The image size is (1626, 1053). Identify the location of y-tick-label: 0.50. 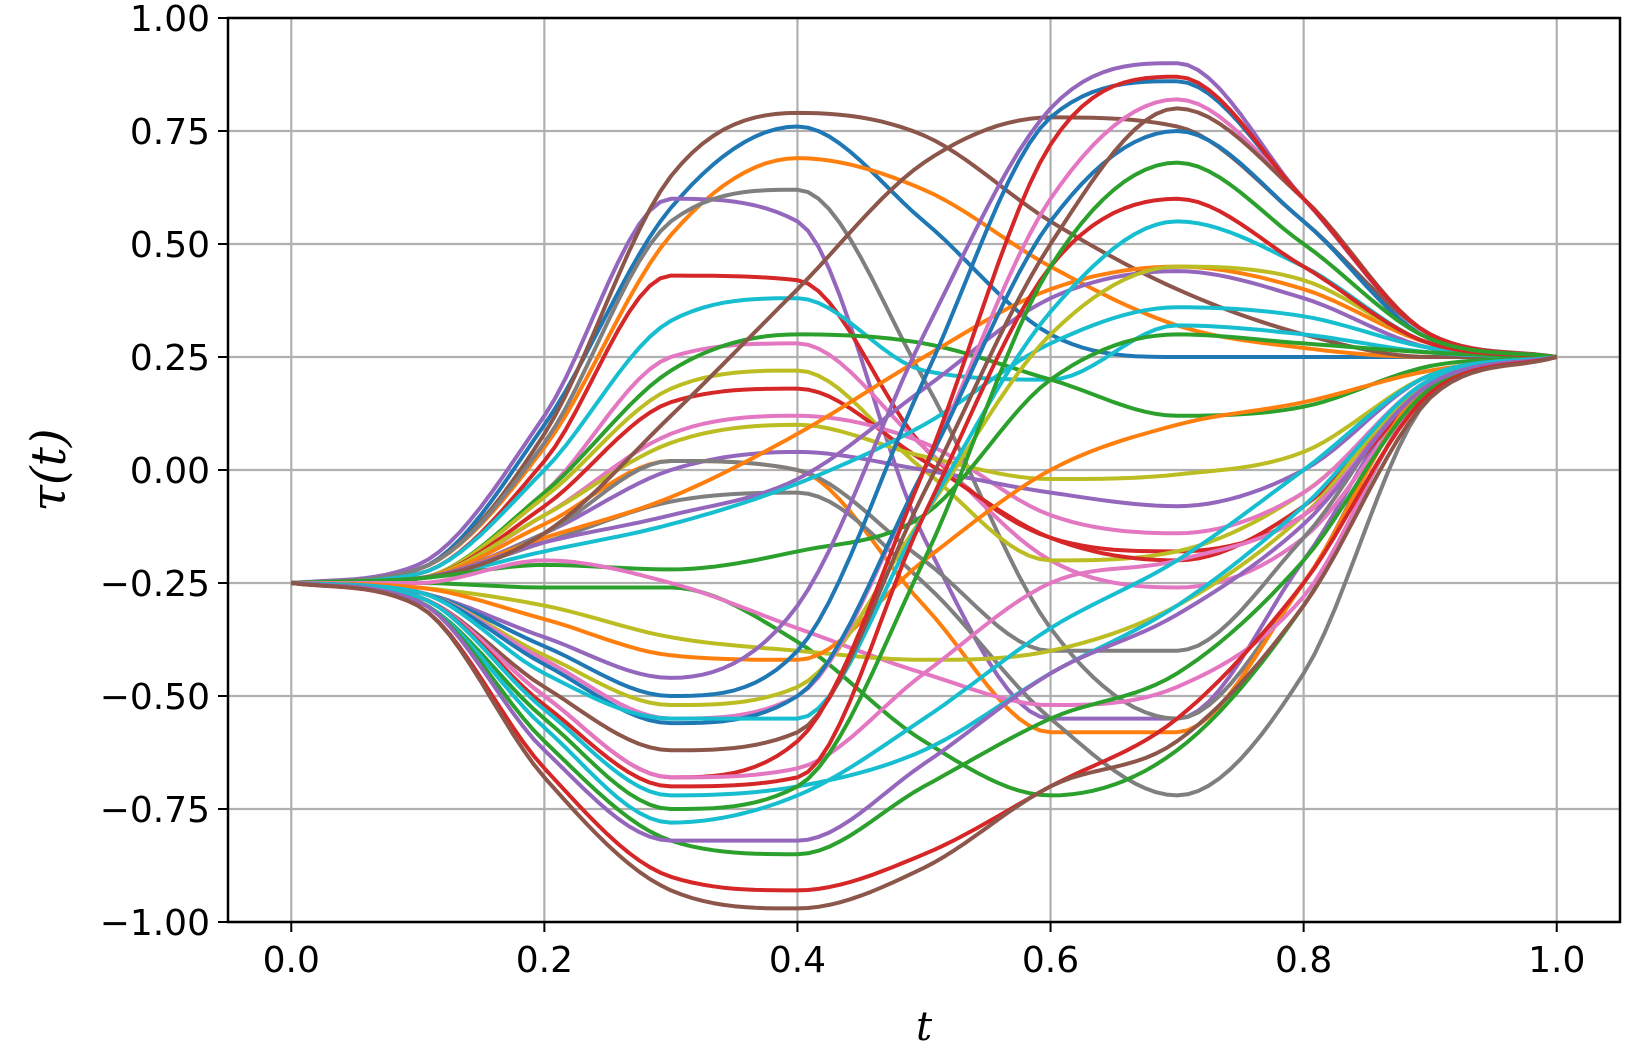
(170, 245).